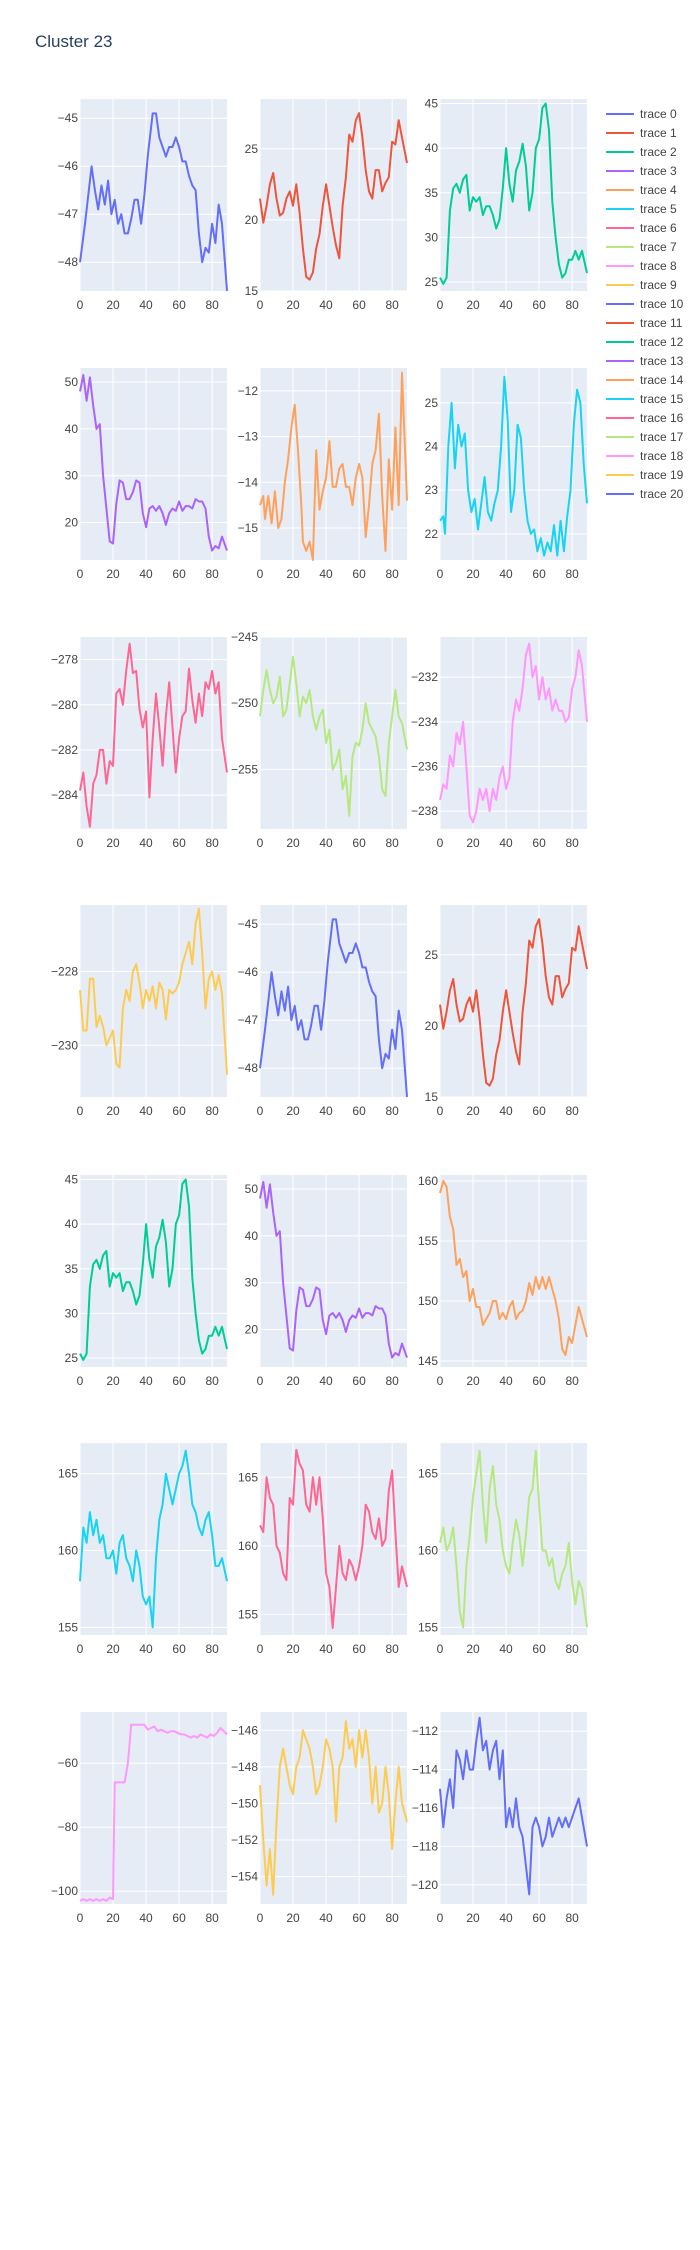  What do you see at coordinates (424, 677) in the screenshot?
I see `y-tick-label: −232` at bounding box center [424, 677].